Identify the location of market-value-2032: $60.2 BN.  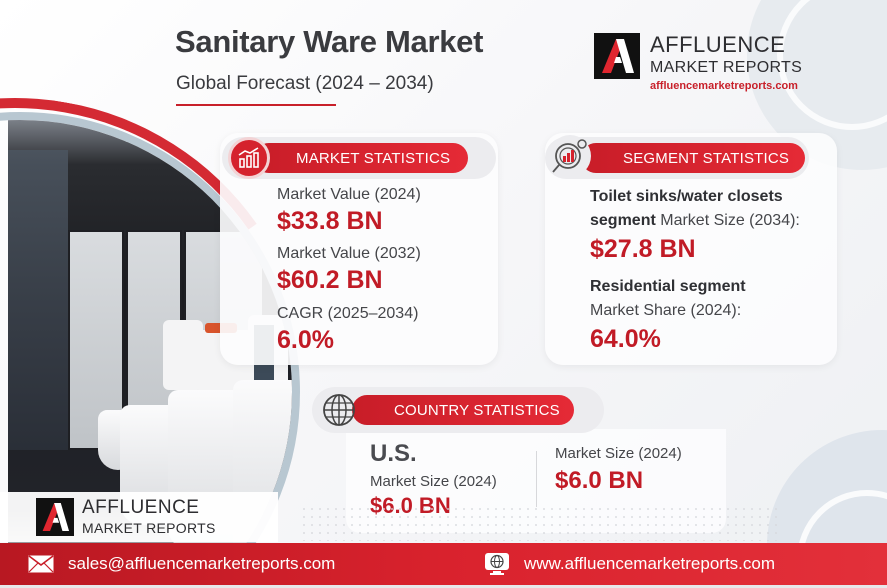
(330, 280).